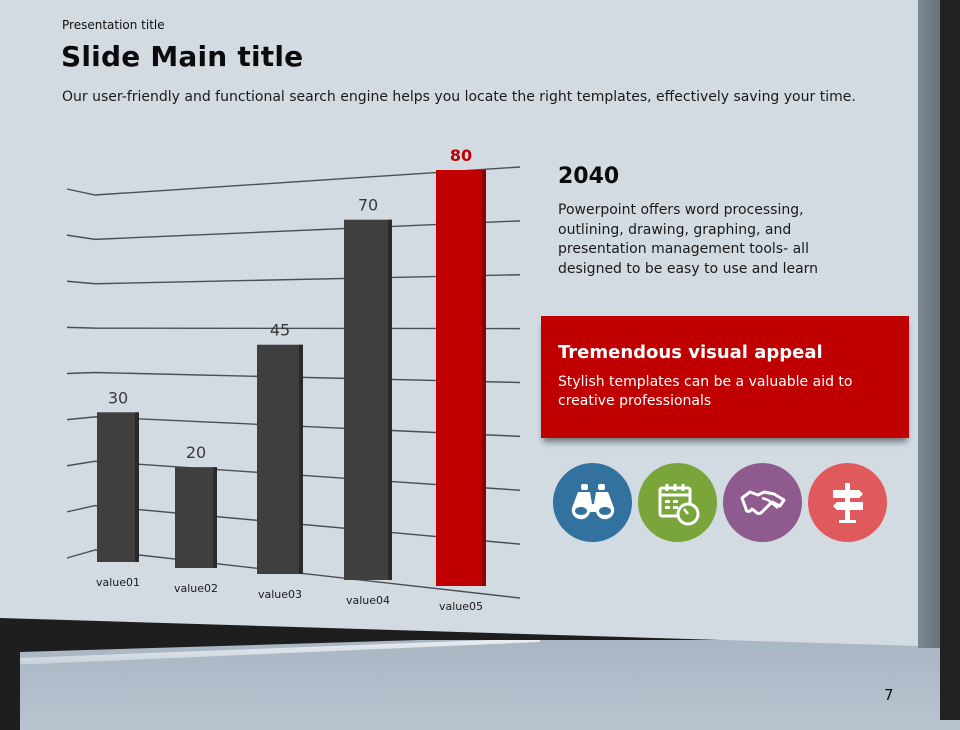 The image size is (960, 730). I want to click on signpost-icon, so click(847, 502).